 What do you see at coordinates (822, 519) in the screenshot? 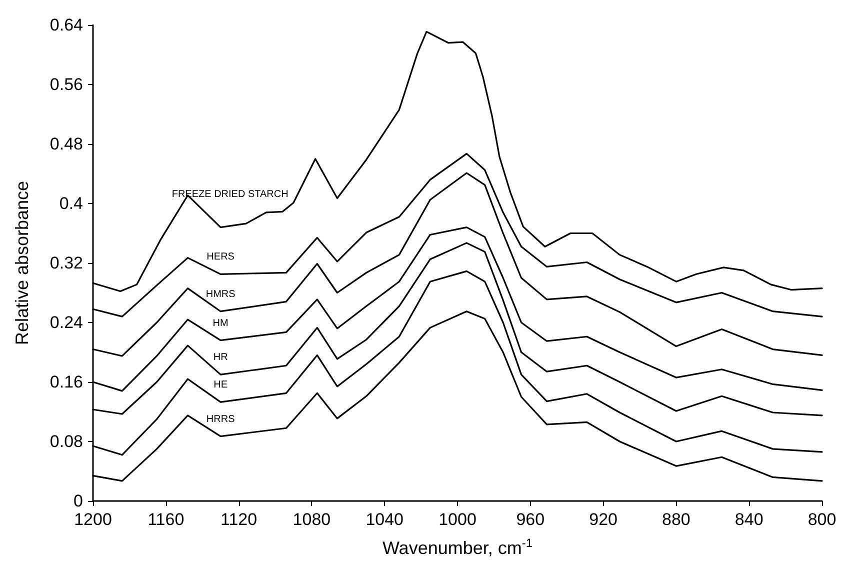
I see `x-tick-label: 800` at bounding box center [822, 519].